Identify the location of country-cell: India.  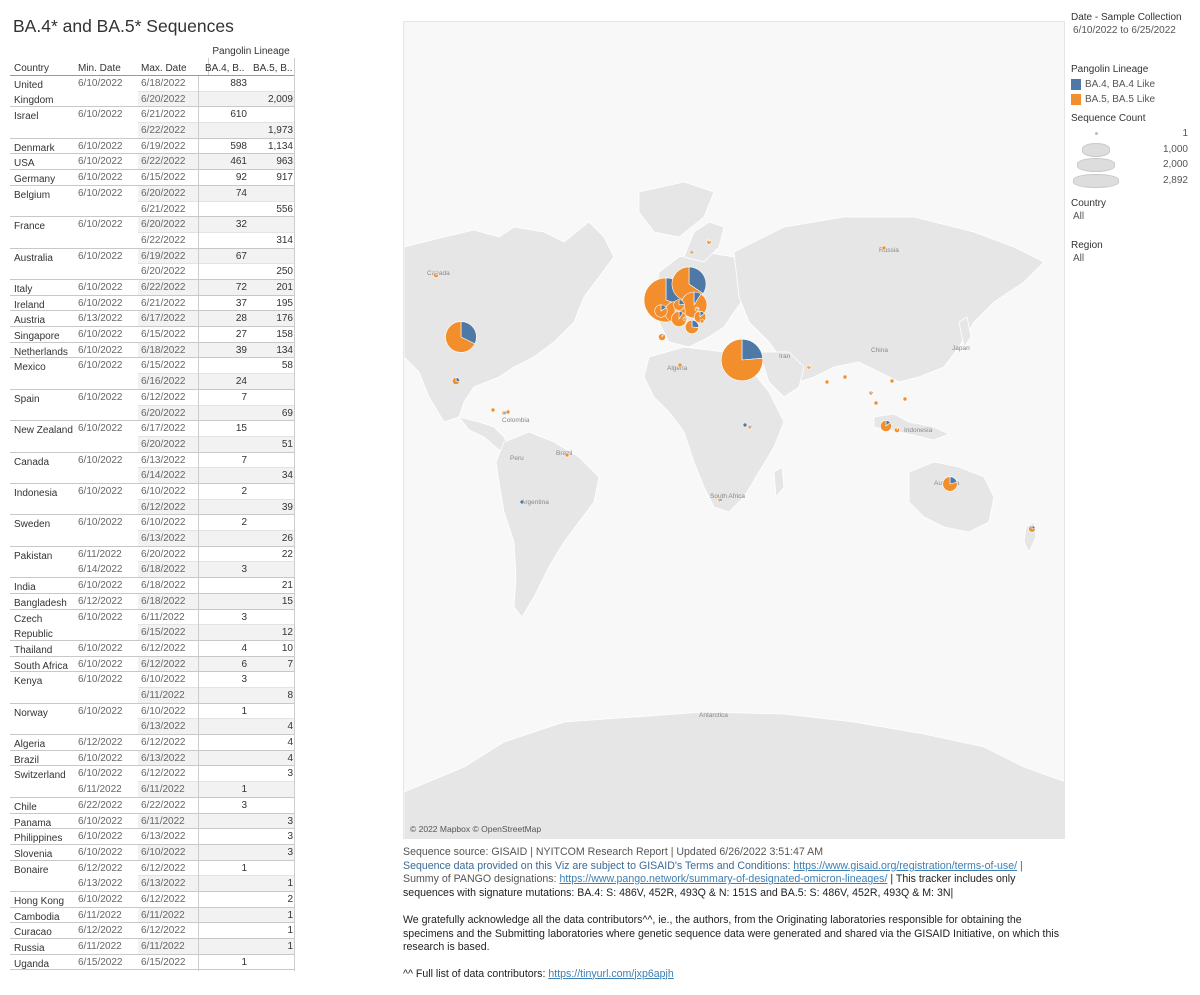
(25, 588).